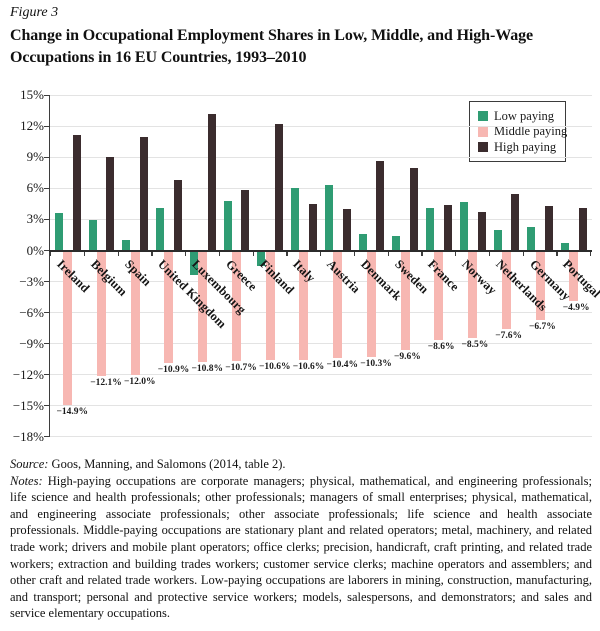  Describe the element at coordinates (531, 238) in the screenshot. I see `bar-low-paying-germany` at that location.